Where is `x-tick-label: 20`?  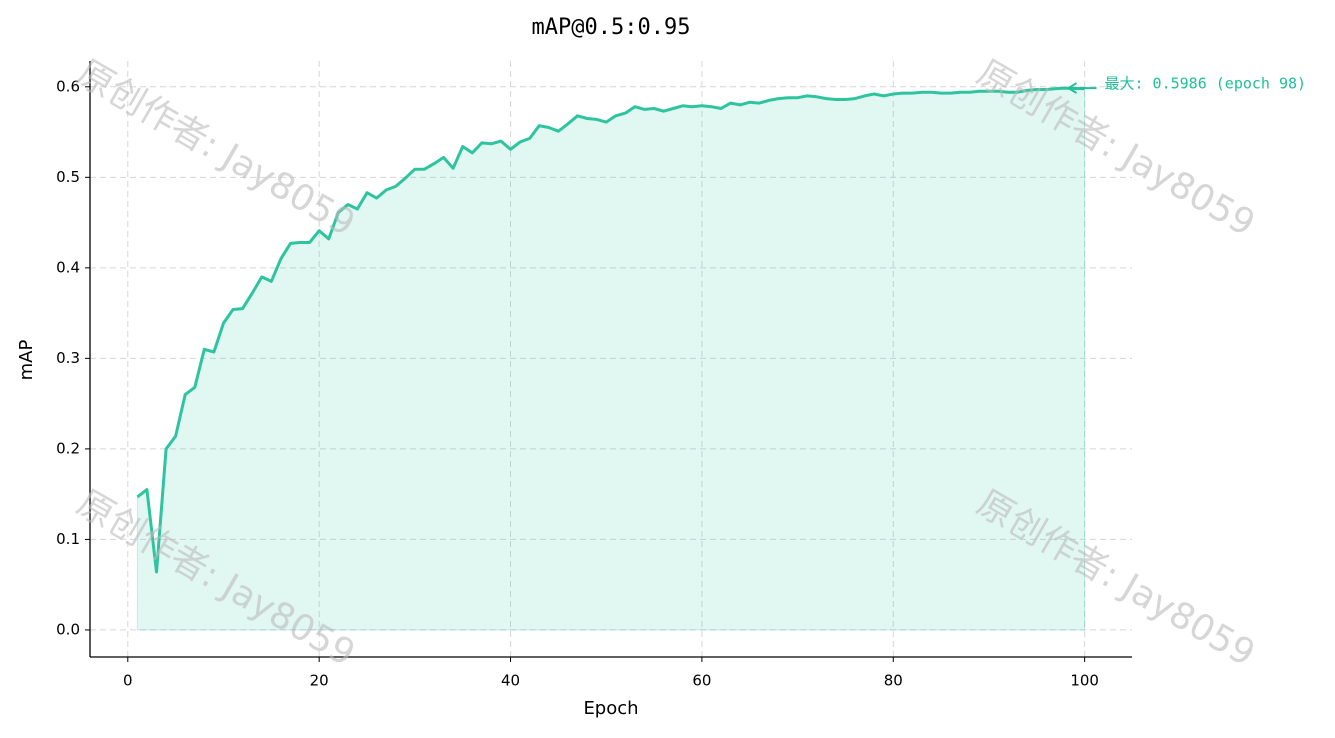
x-tick-label: 20 is located at coordinates (319, 681).